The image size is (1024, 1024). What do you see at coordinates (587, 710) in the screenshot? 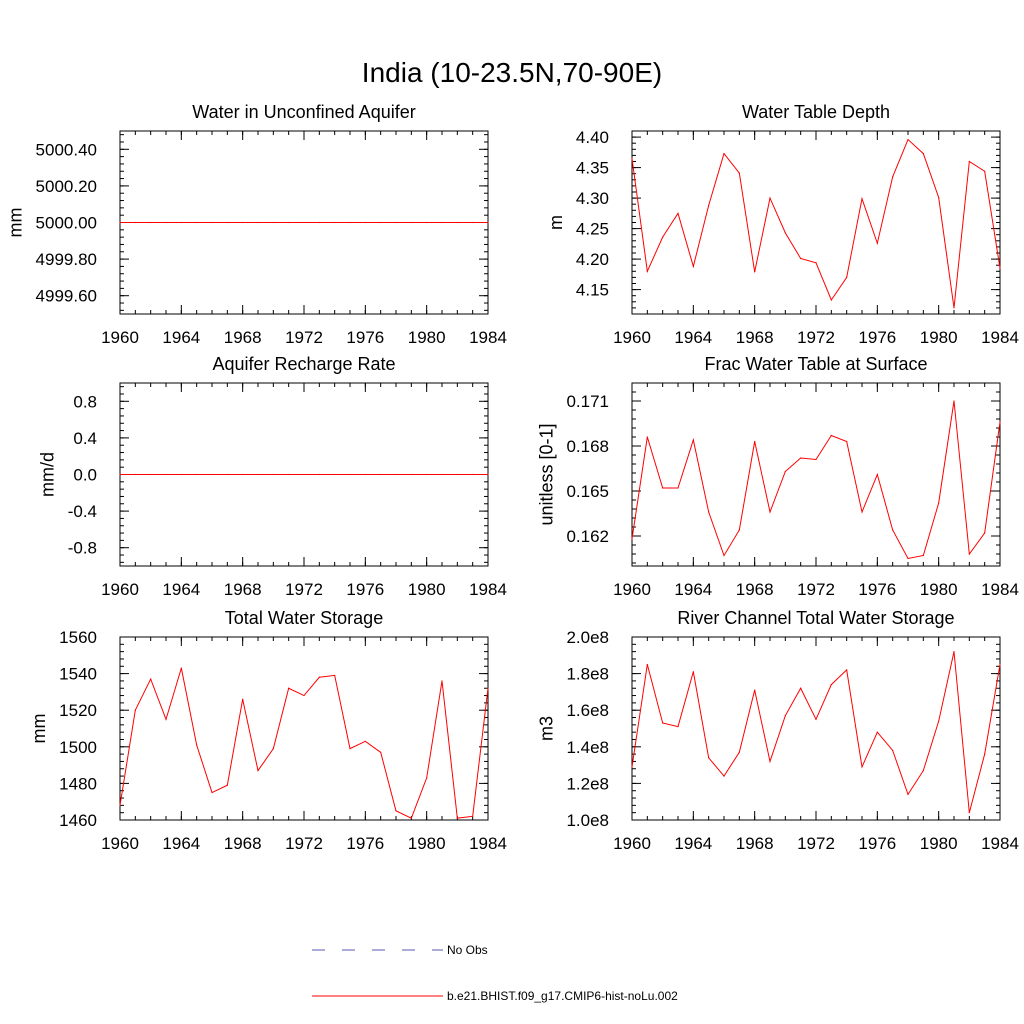
I see `y-tick-label: 1.6e8` at bounding box center [587, 710].